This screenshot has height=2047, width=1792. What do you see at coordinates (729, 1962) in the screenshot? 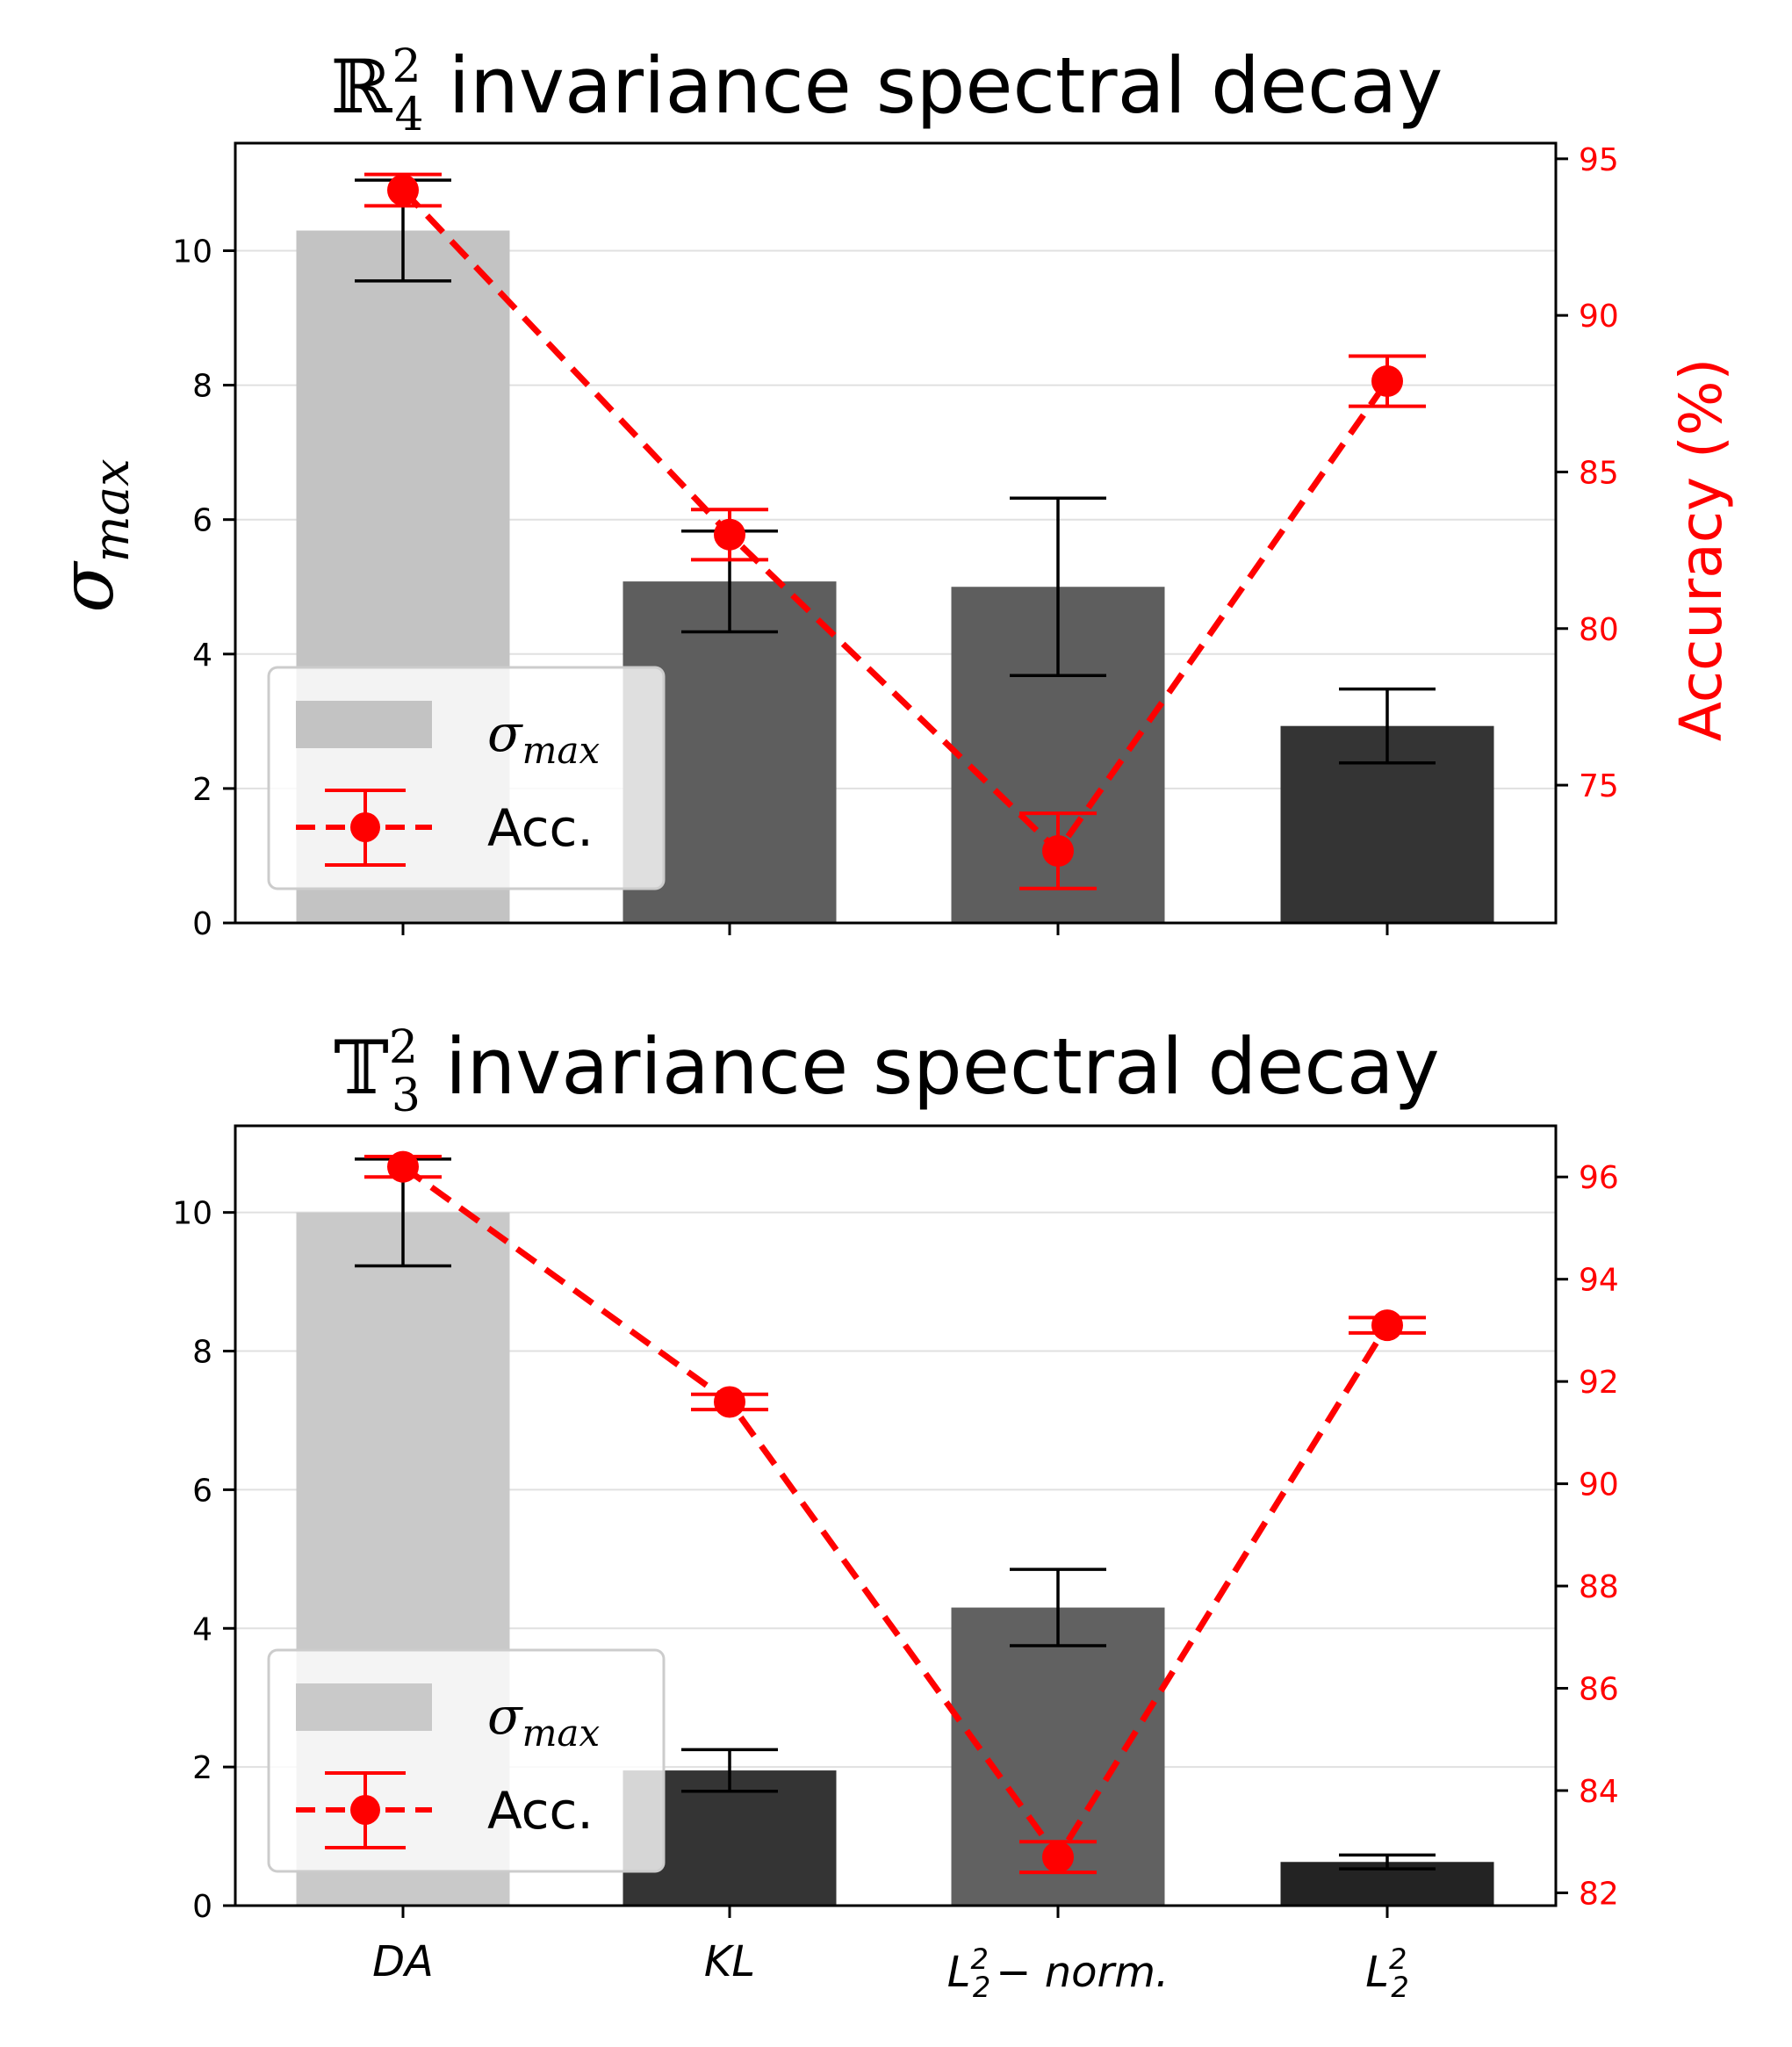
I see `x-tick-label-kl: KL` at bounding box center [729, 1962].